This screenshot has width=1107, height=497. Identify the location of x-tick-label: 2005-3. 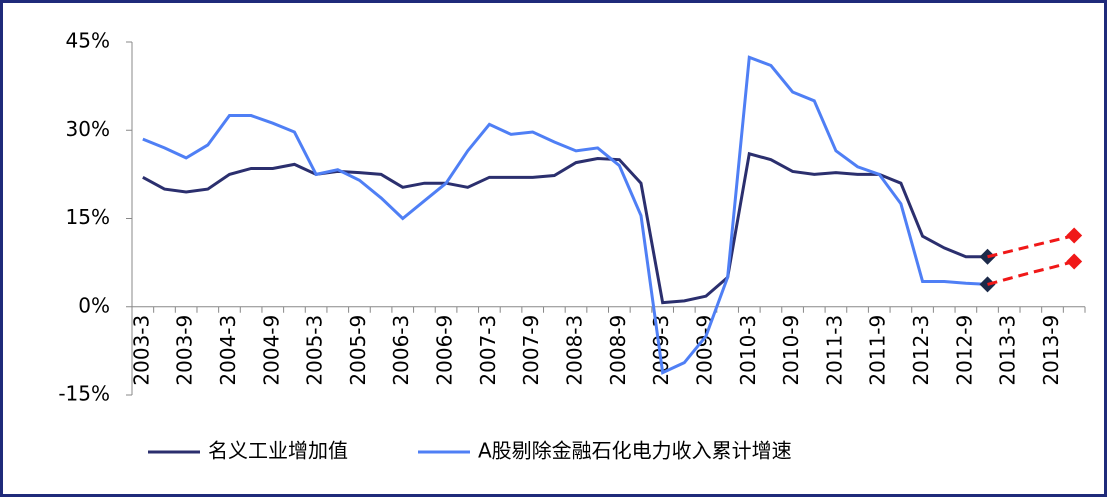
(315, 350).